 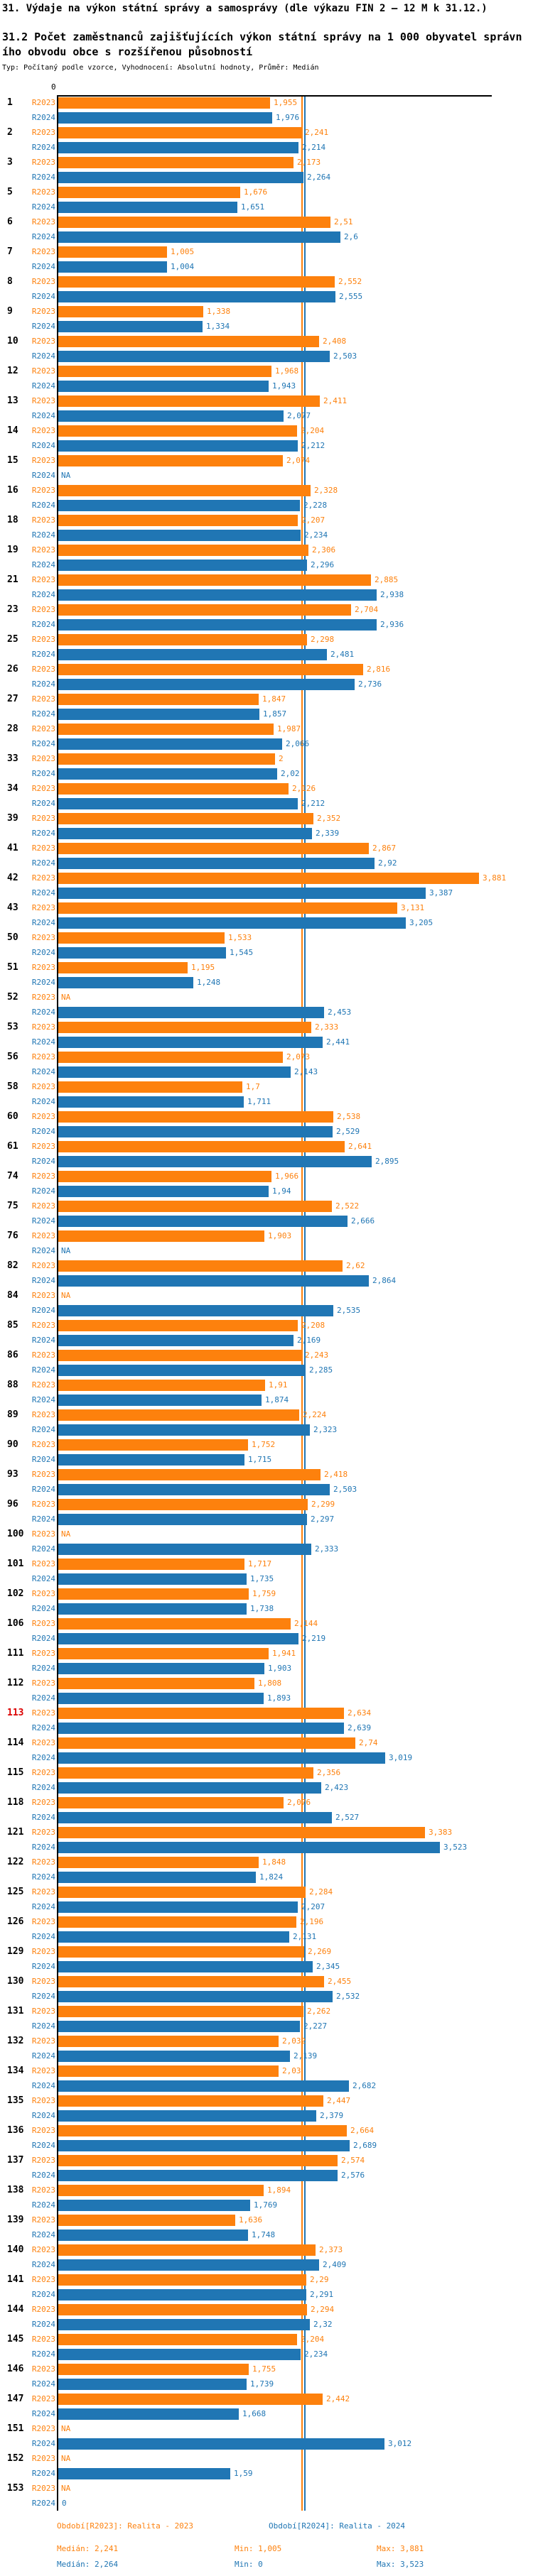 I want to click on legend-2024: Období[R2024]: Realita - 2024, so click(x=337, y=2526).